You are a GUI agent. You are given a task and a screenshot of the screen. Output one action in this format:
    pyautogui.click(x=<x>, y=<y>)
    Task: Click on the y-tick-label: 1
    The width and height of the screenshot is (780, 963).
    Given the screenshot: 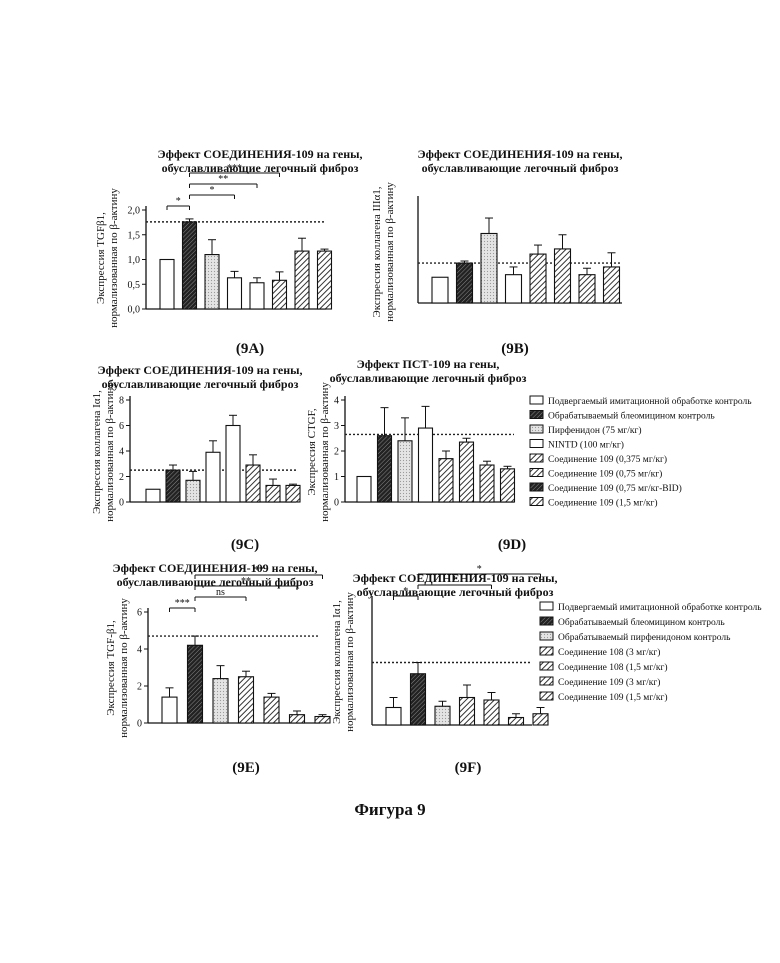 What is the action you would take?
    pyautogui.click(x=336, y=477)
    